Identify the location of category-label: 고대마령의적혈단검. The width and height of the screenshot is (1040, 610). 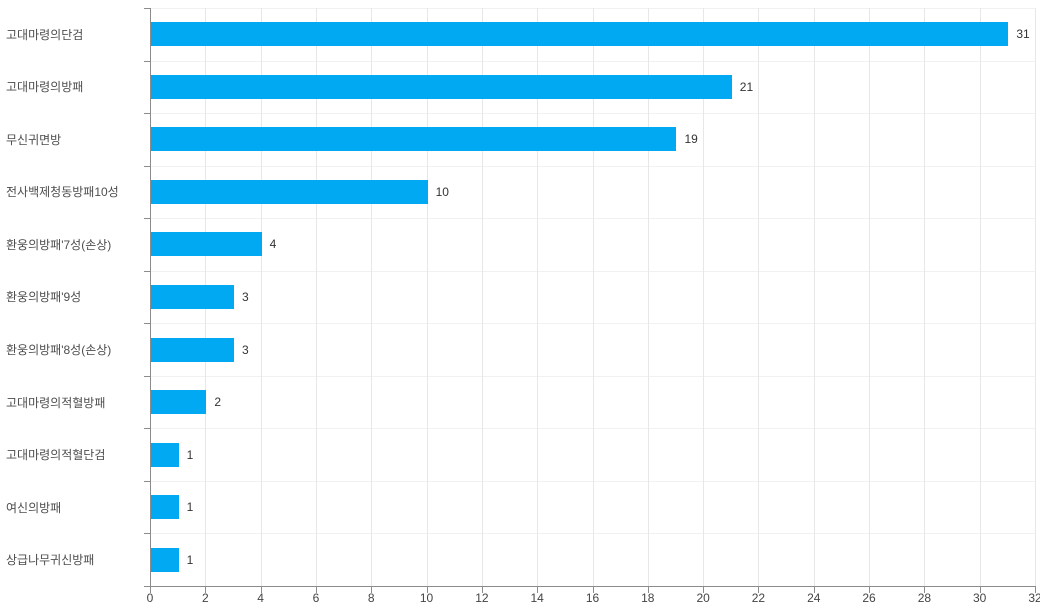
(56, 455).